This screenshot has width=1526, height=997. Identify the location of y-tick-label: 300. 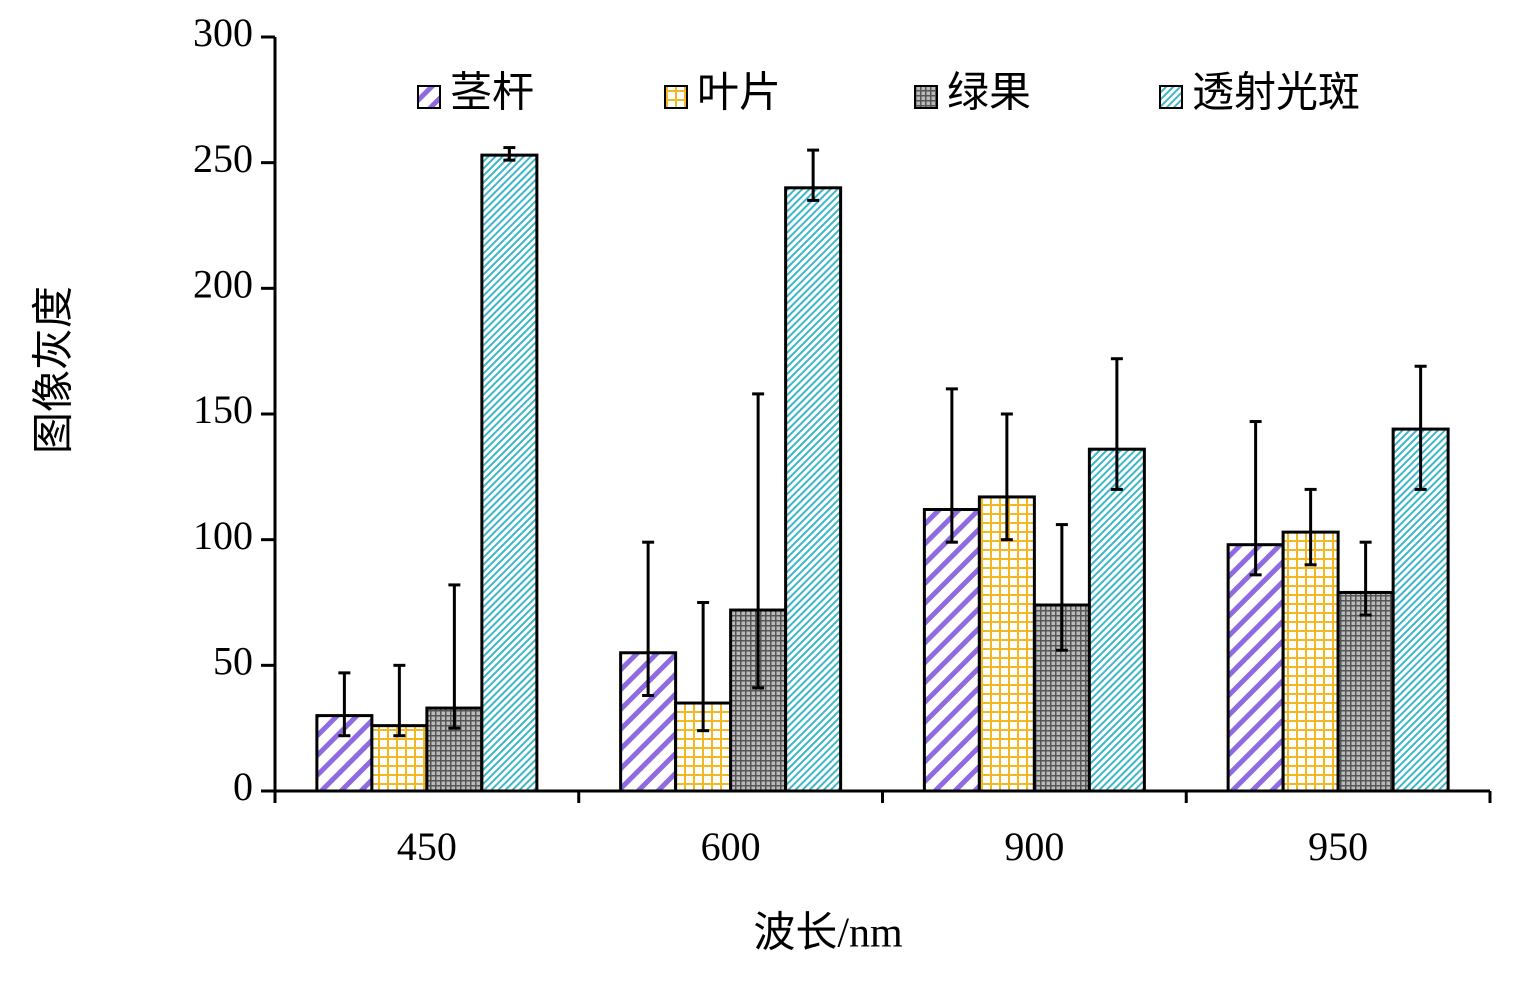
(223, 32).